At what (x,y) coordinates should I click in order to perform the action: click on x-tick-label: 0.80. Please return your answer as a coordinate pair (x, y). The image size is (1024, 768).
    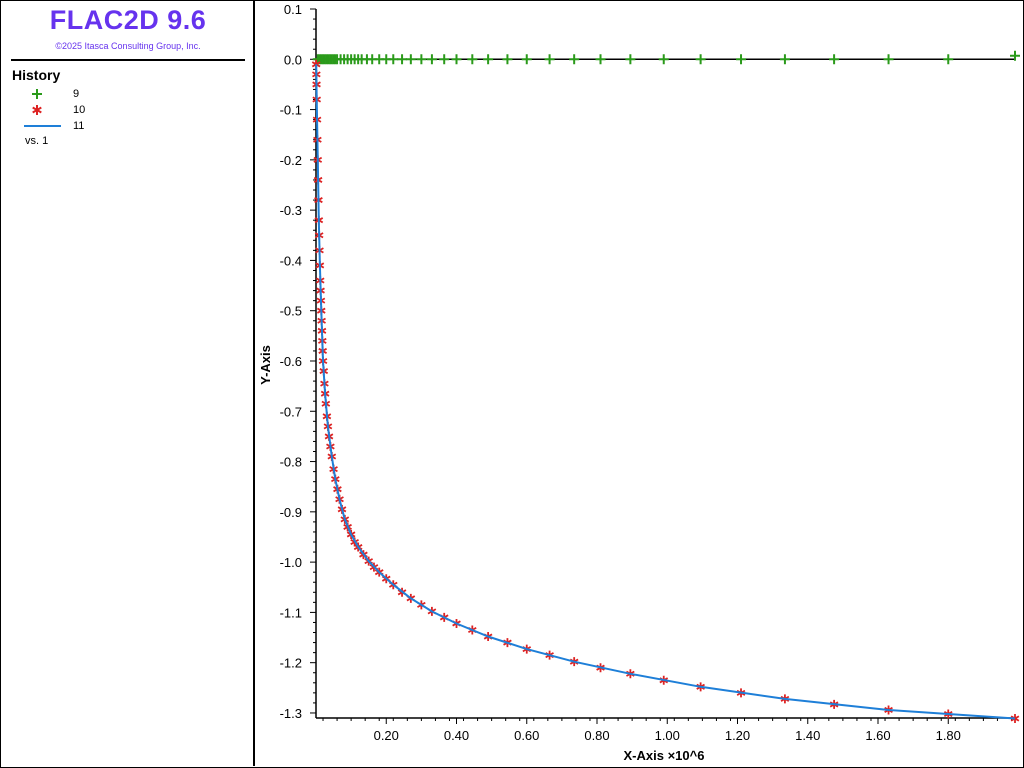
    Looking at the image, I should click on (596, 735).